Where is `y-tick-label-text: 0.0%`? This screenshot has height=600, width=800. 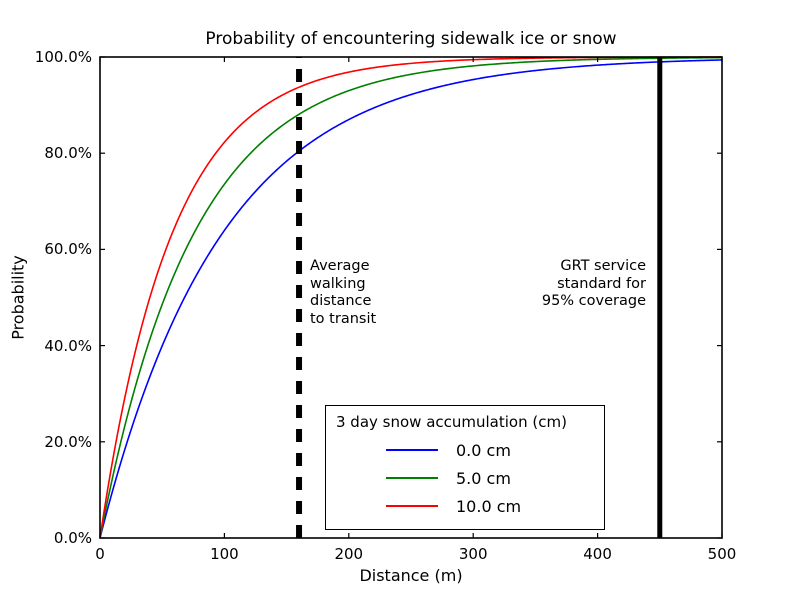 y-tick-label-text: 0.0% is located at coordinates (72, 538).